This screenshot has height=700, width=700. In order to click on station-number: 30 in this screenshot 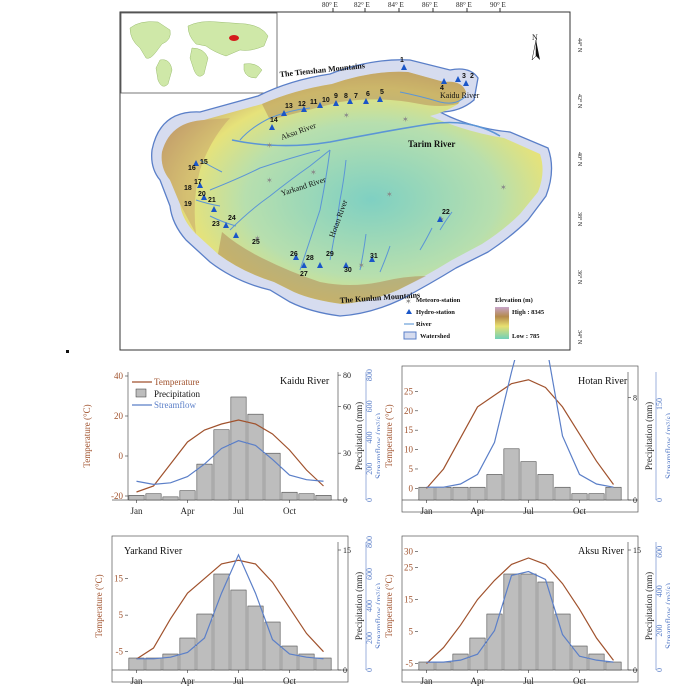, I will do `click(348, 270)`.